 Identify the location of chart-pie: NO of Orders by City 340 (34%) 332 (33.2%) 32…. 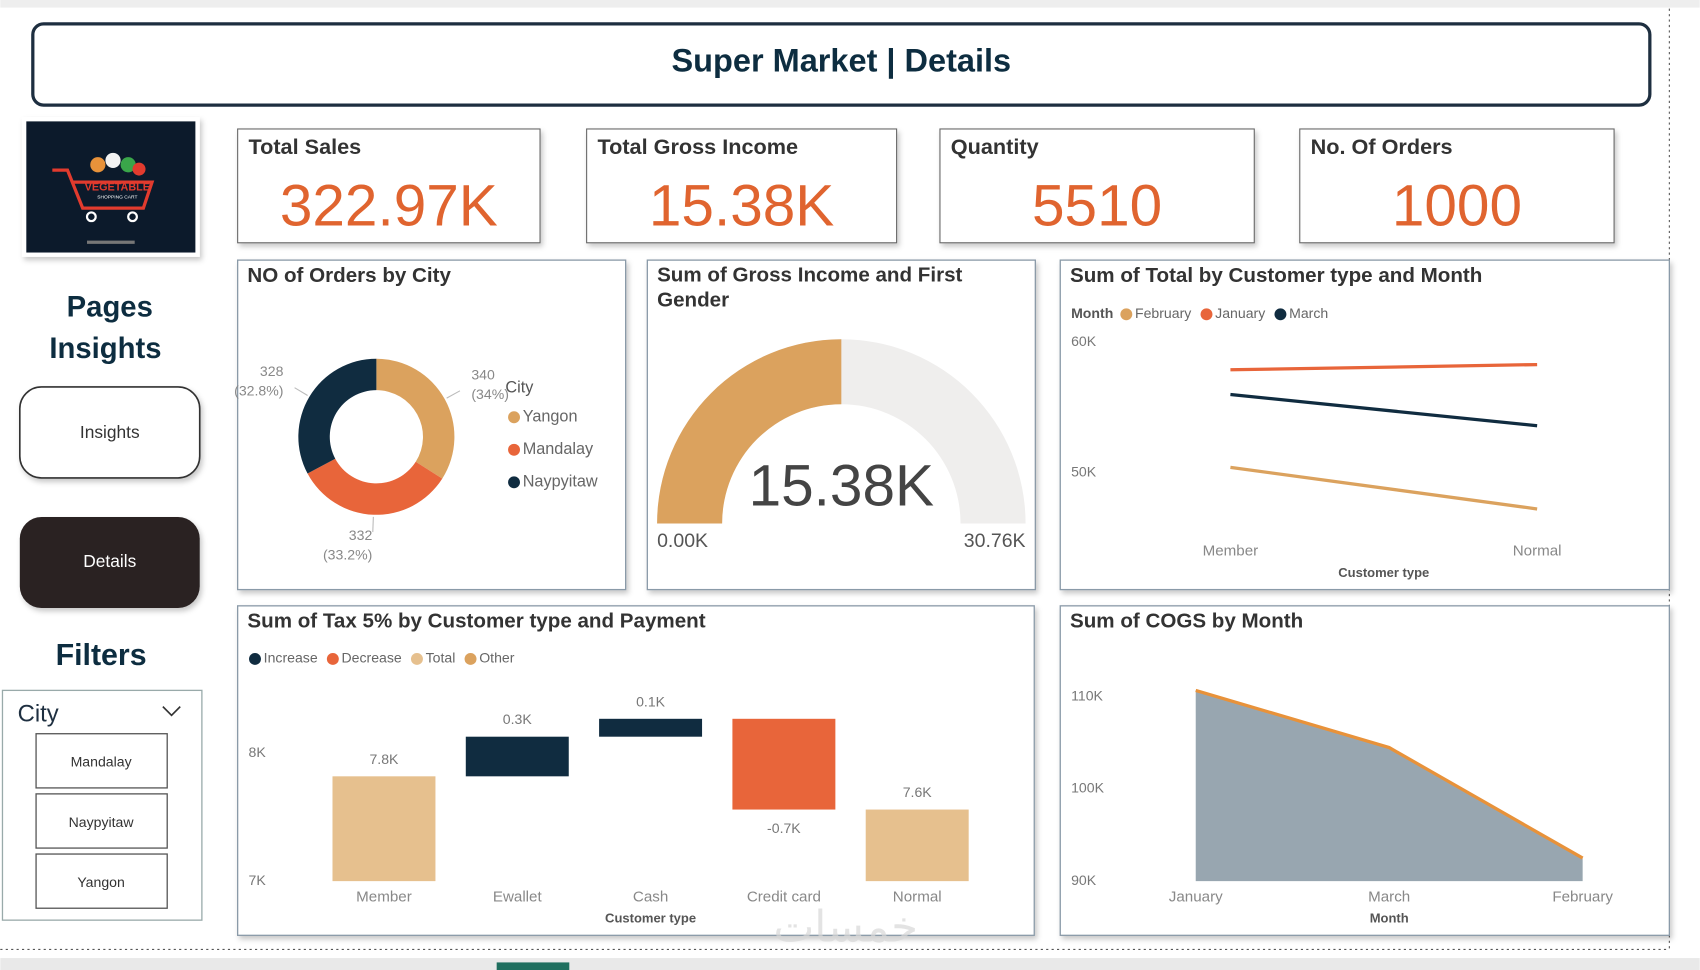
(430, 425).